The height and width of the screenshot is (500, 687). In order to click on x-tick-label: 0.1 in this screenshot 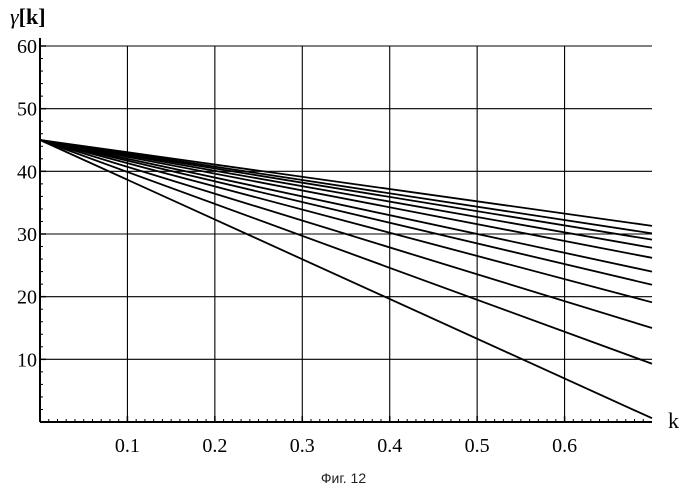, I will do `click(127, 446)`.